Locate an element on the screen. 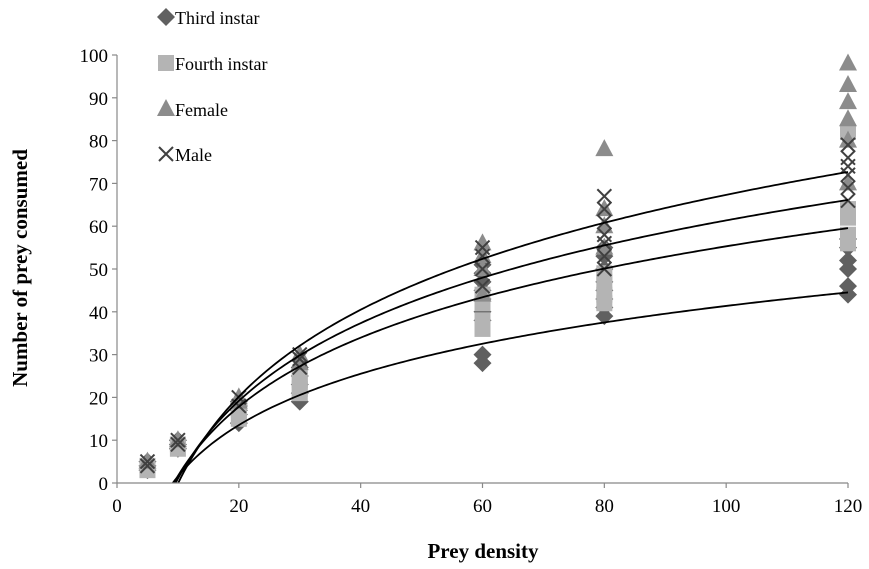 The image size is (869, 569). x-axis-title: Prey density is located at coordinates (483, 551).